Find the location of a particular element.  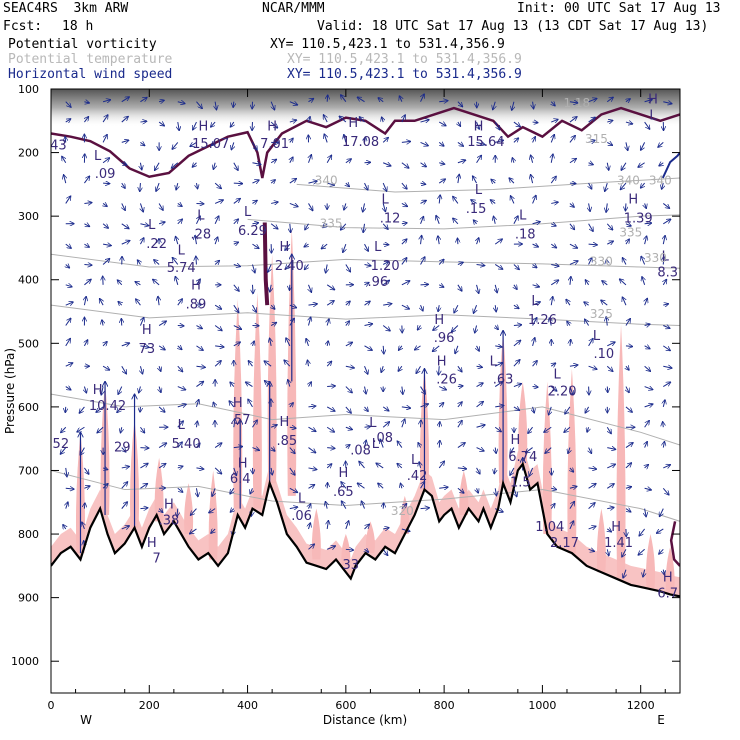

field-name-wind: Horizontal wind speed is located at coordinates (90, 74).